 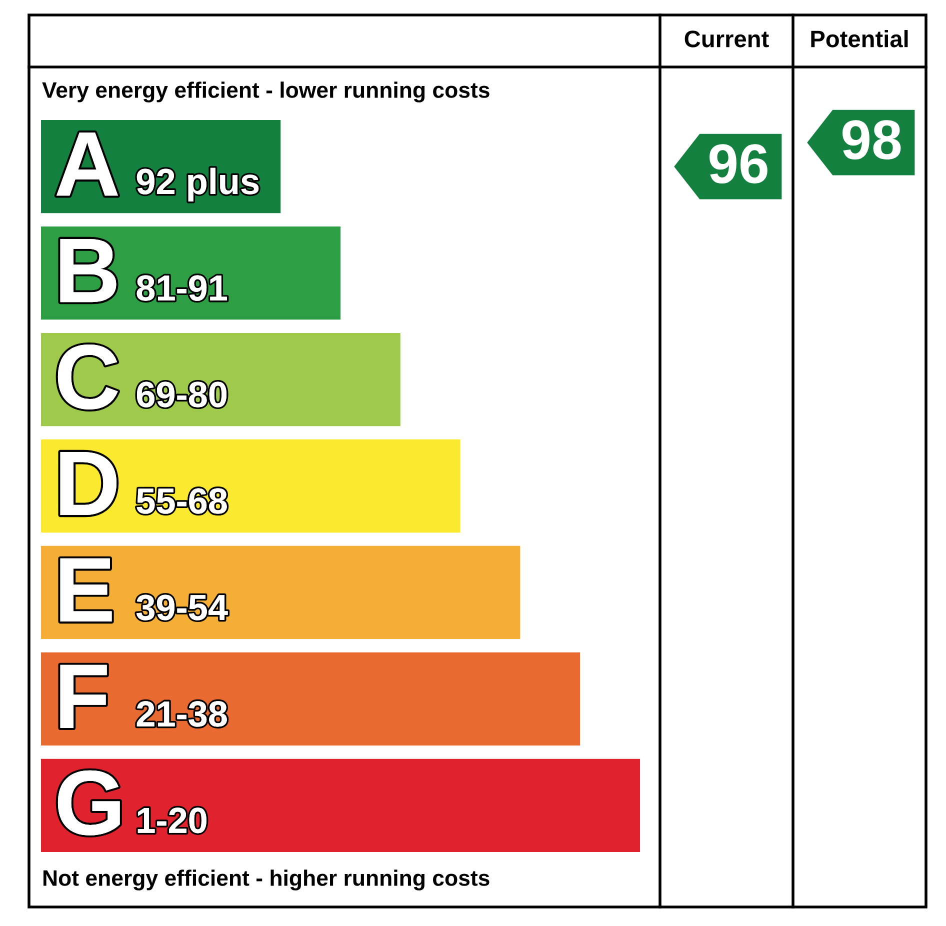 What do you see at coordinates (181, 714) in the screenshot?
I see `annotation: 21-38` at bounding box center [181, 714].